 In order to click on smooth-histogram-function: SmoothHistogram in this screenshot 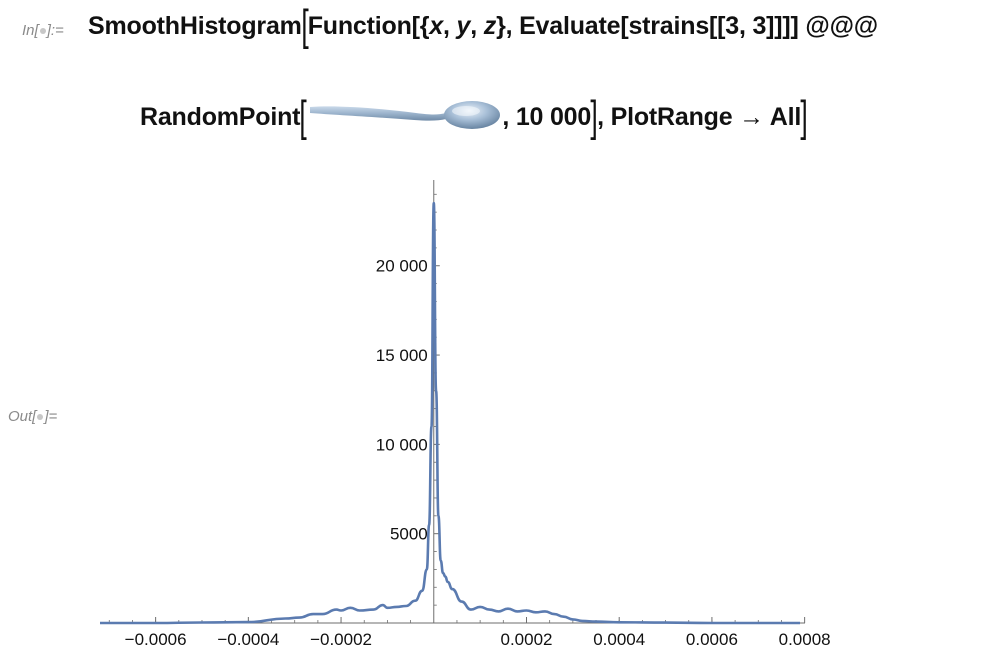, I will do `click(195, 26)`.